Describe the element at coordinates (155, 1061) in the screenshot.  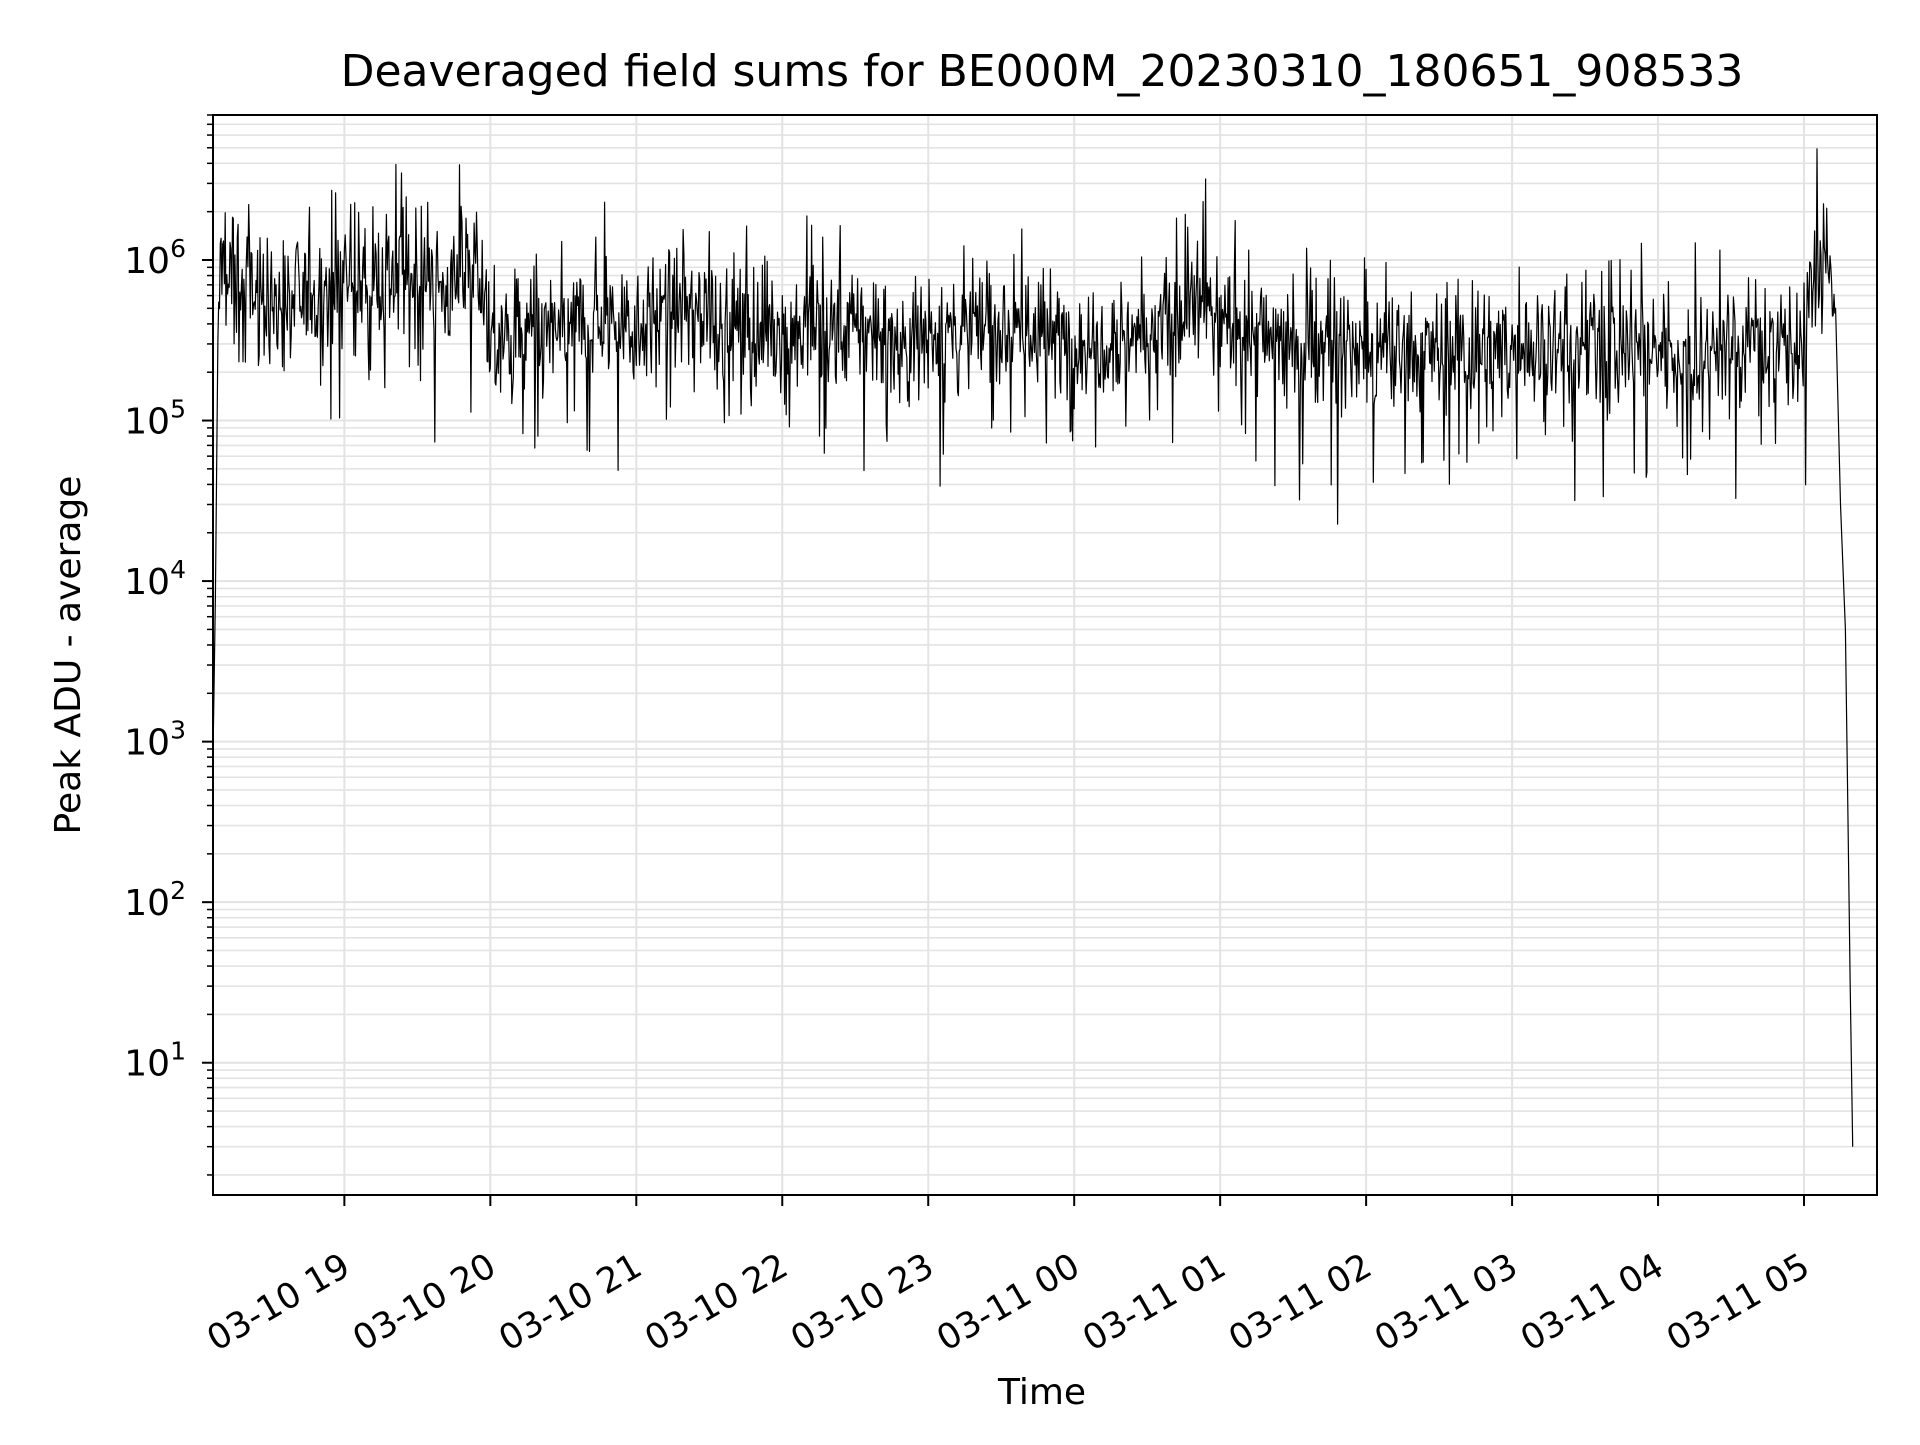
I see `y-tick-label: 10¹` at that location.